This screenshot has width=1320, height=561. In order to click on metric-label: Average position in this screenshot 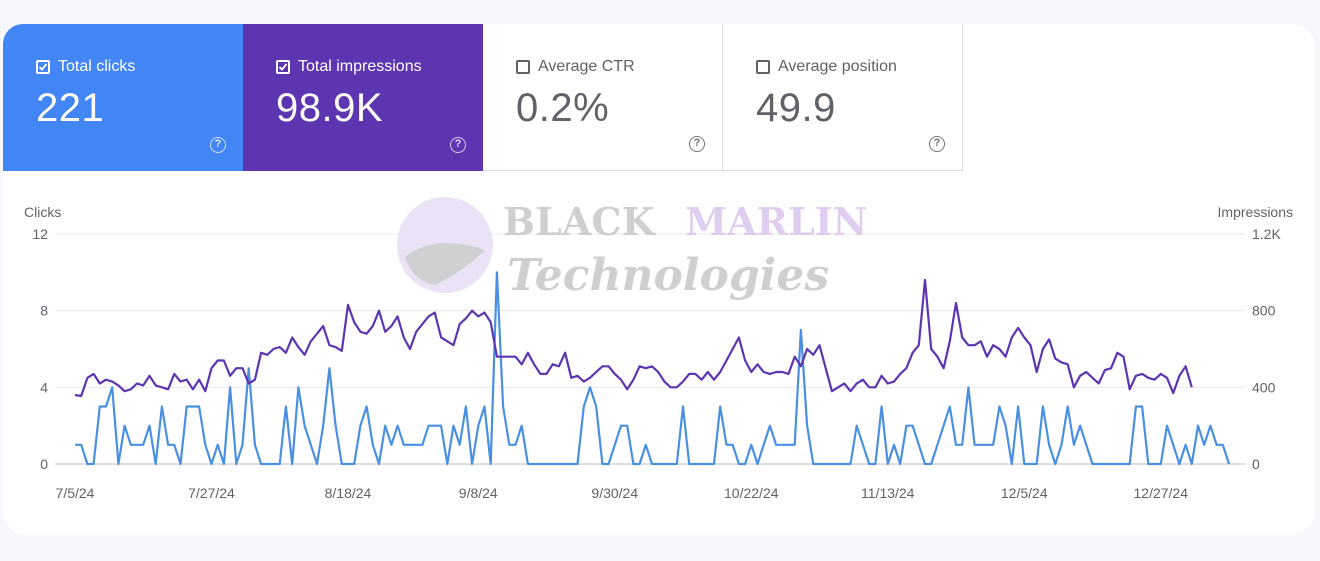, I will do `click(837, 66)`.